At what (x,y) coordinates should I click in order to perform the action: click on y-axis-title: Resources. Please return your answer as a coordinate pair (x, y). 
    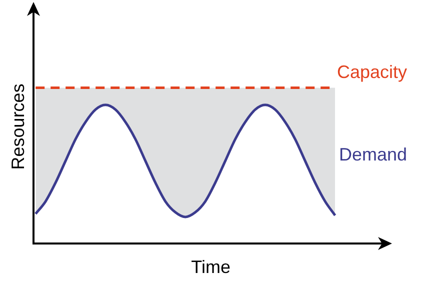
    Looking at the image, I should click on (18, 127).